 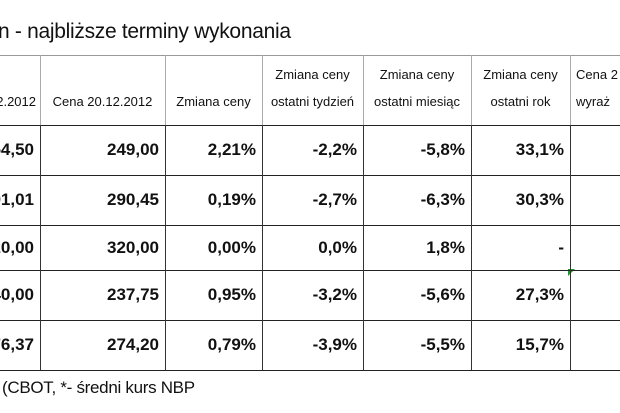 What do you see at coordinates (561, 247) in the screenshot?
I see `data-cell: -` at bounding box center [561, 247].